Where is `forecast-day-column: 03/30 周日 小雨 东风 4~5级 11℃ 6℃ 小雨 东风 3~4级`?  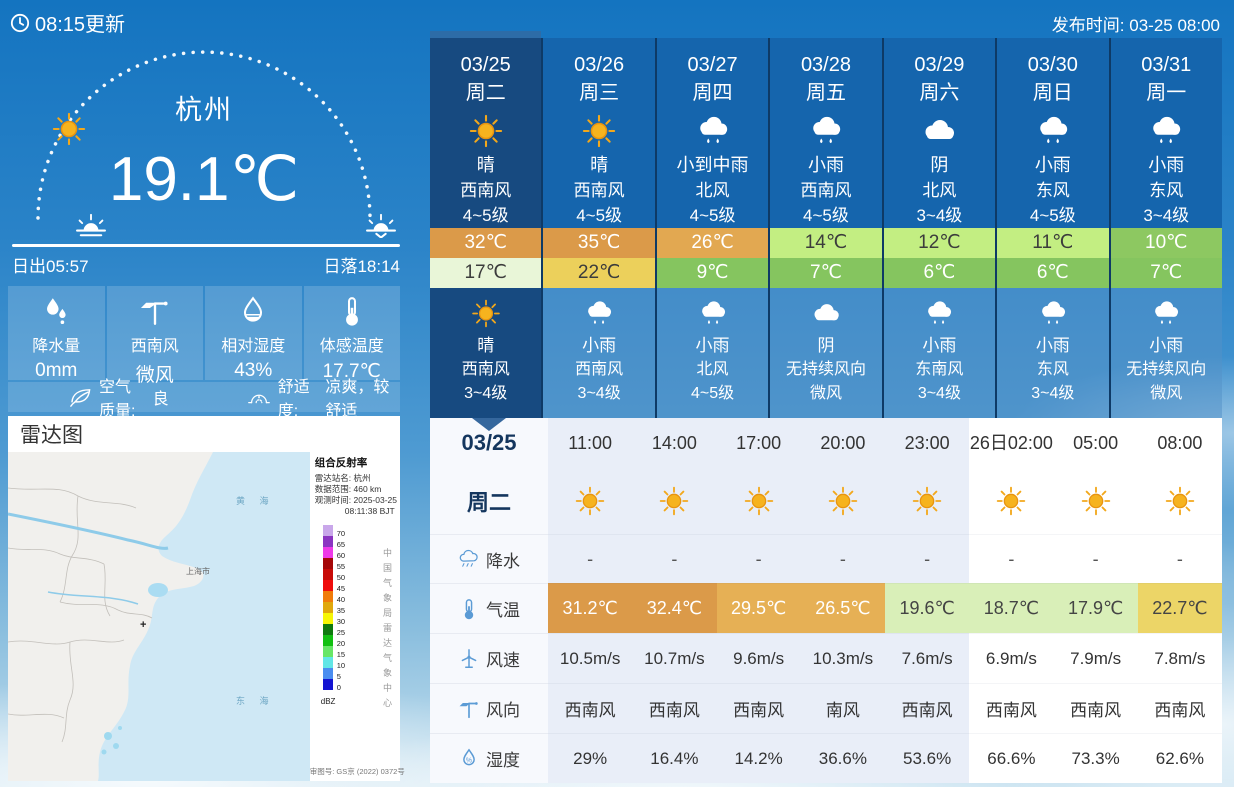 forecast-day-column: 03/30 周日 小雨 东风 4~5级 11℃ 6℃ 小雨 东风 3~4级 is located at coordinates (1052, 228).